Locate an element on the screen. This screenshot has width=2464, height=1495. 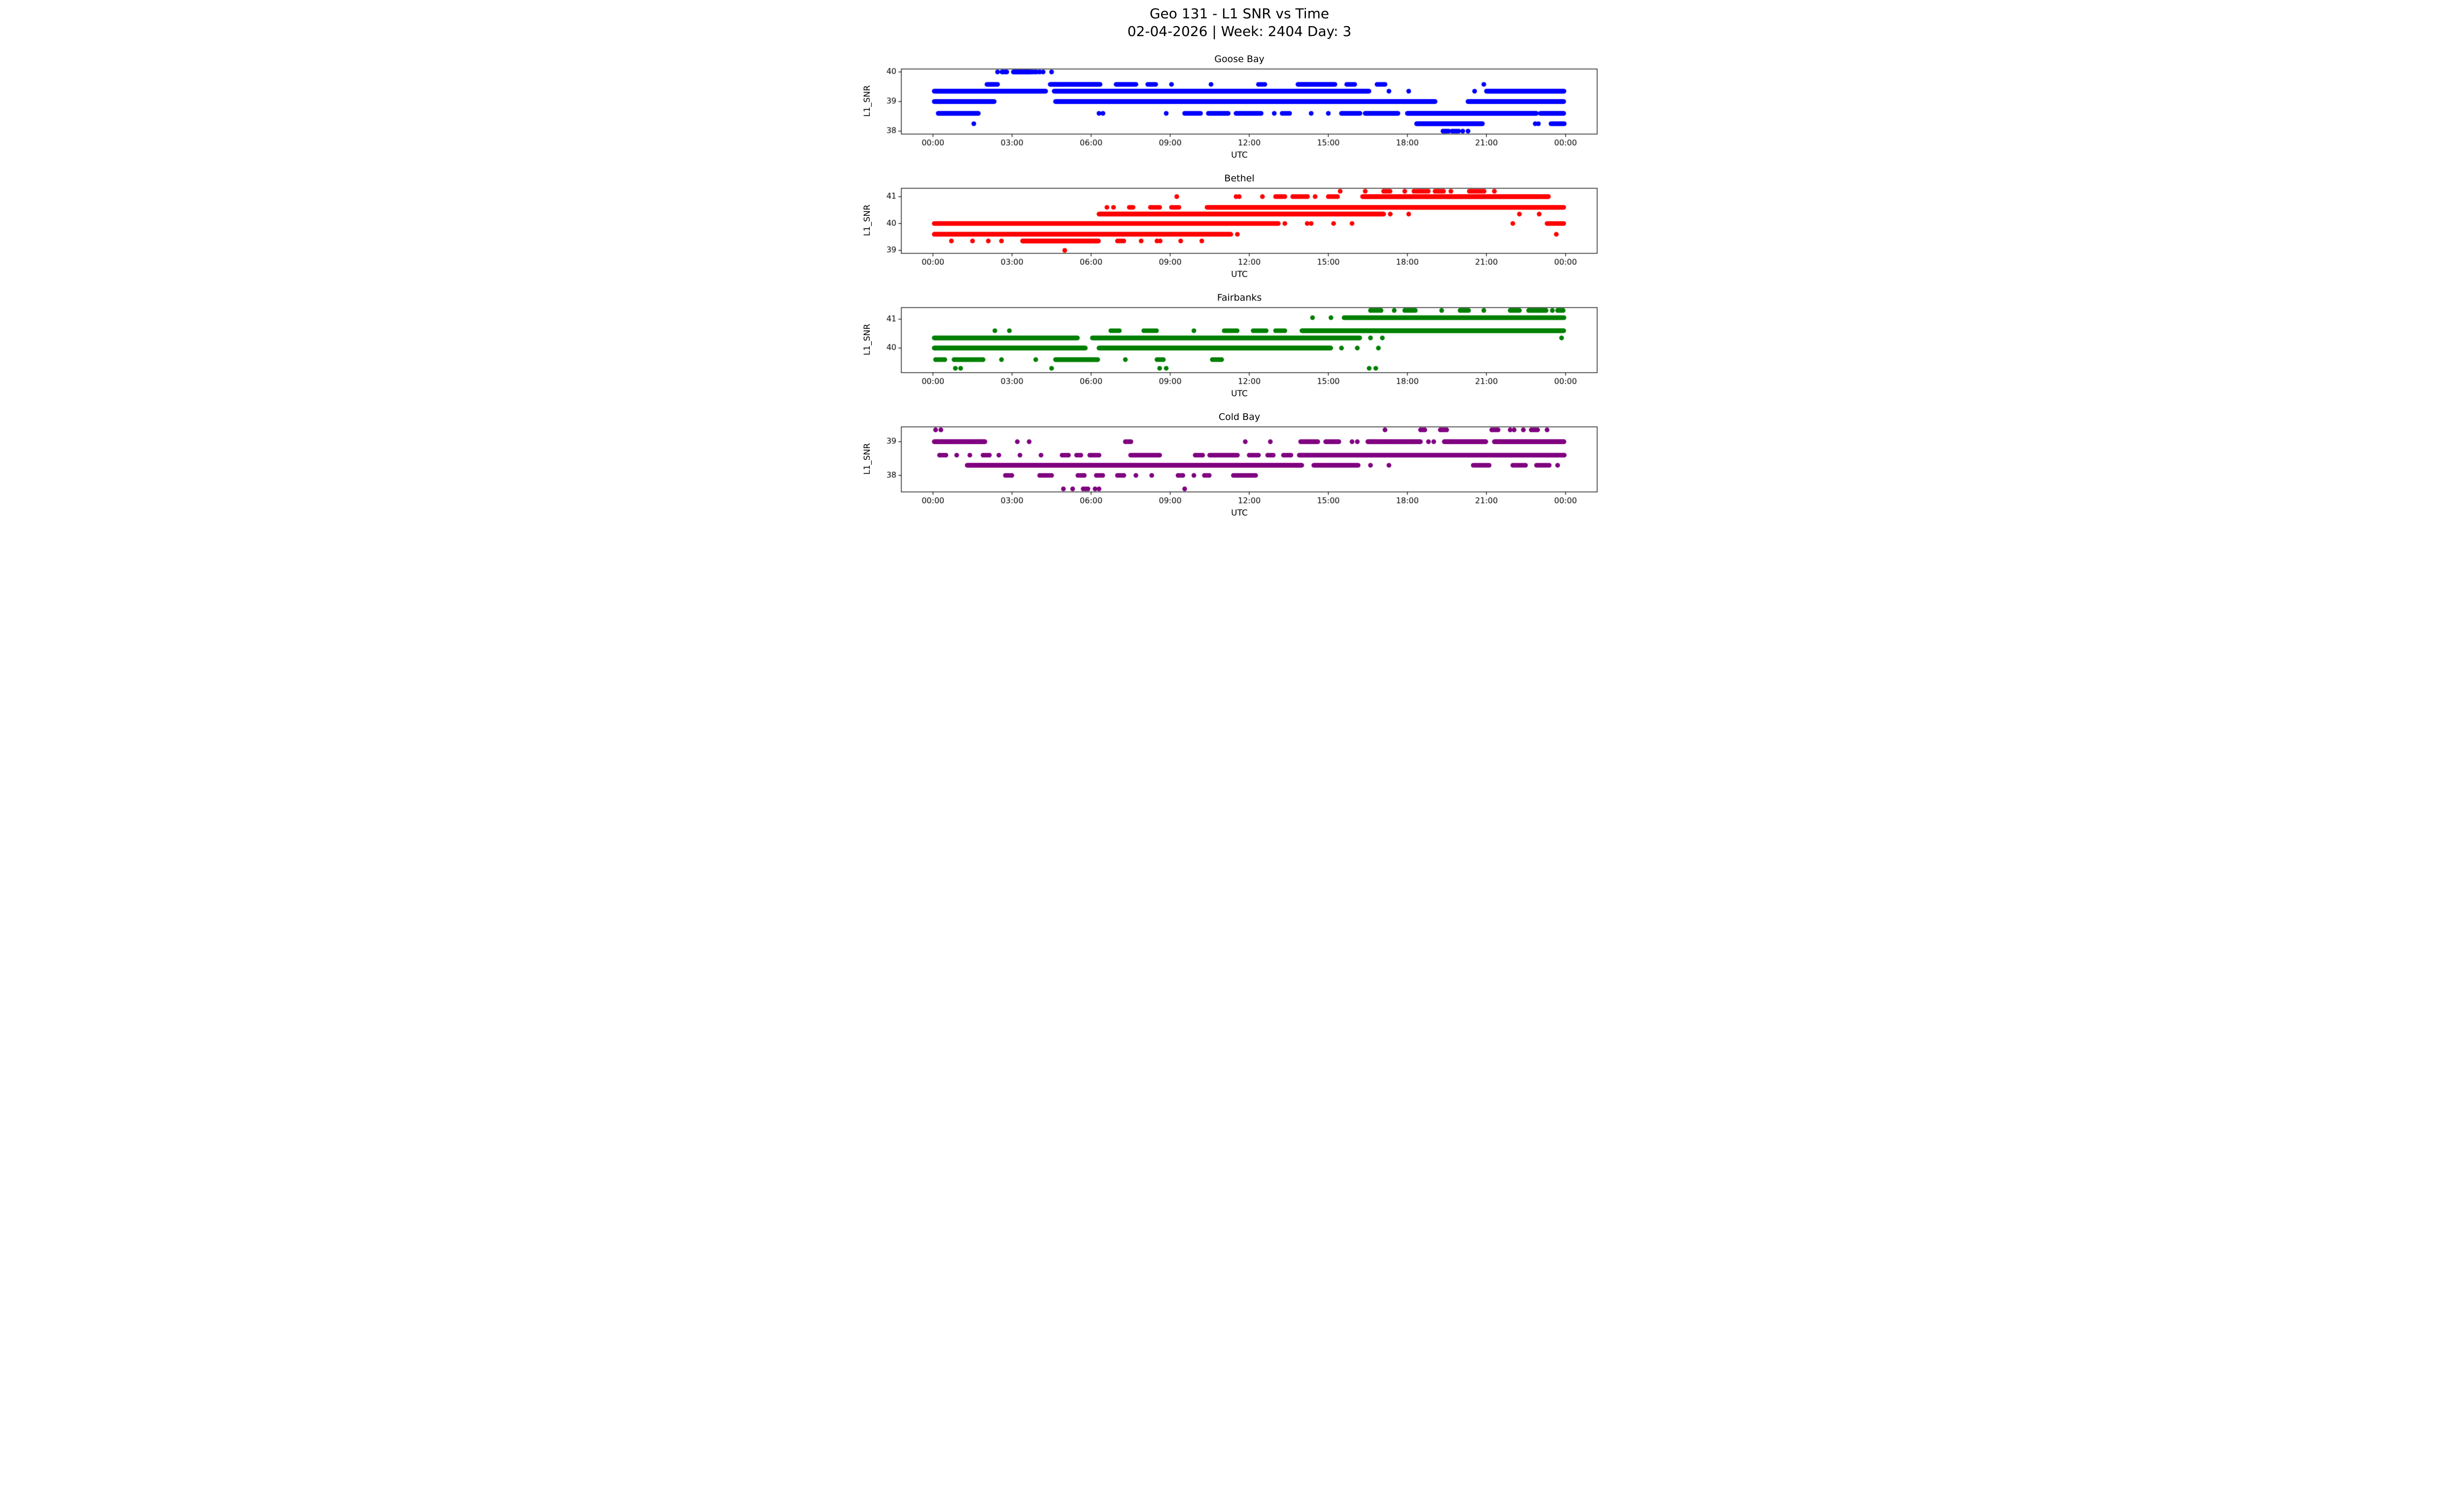
y-axis-label-bethel: L1_SNR is located at coordinates (867, 220).